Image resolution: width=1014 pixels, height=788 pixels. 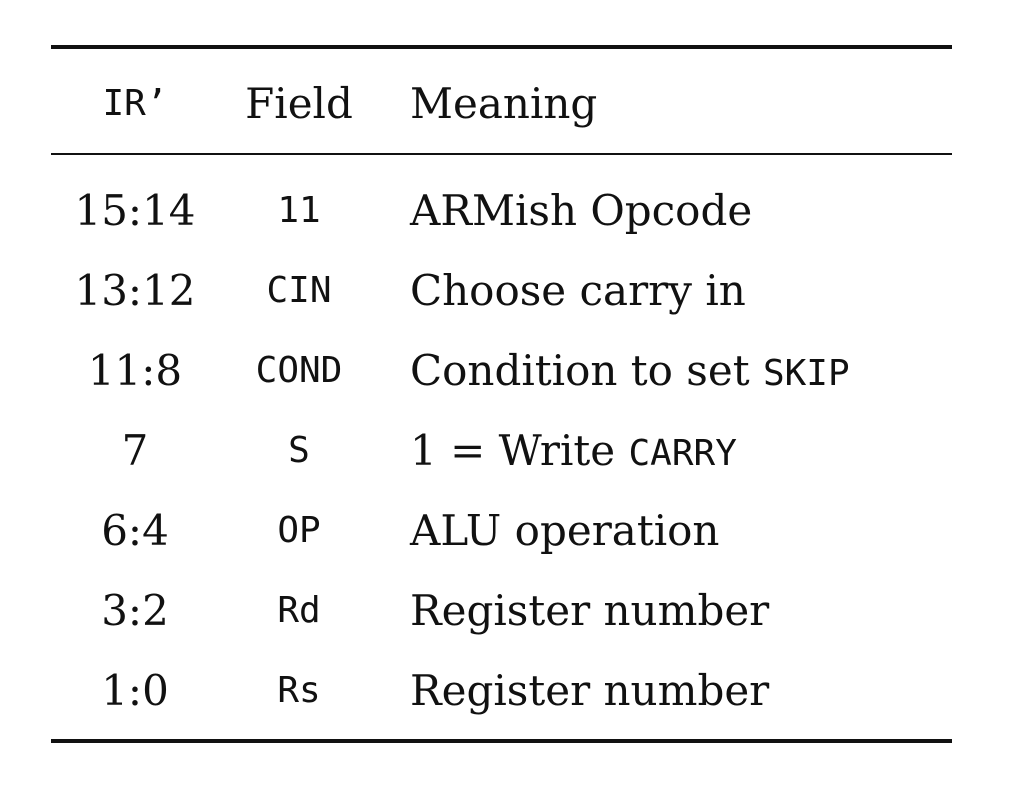 I want to click on row-meaning: 1 = Write CARRY, so click(x=573, y=451).